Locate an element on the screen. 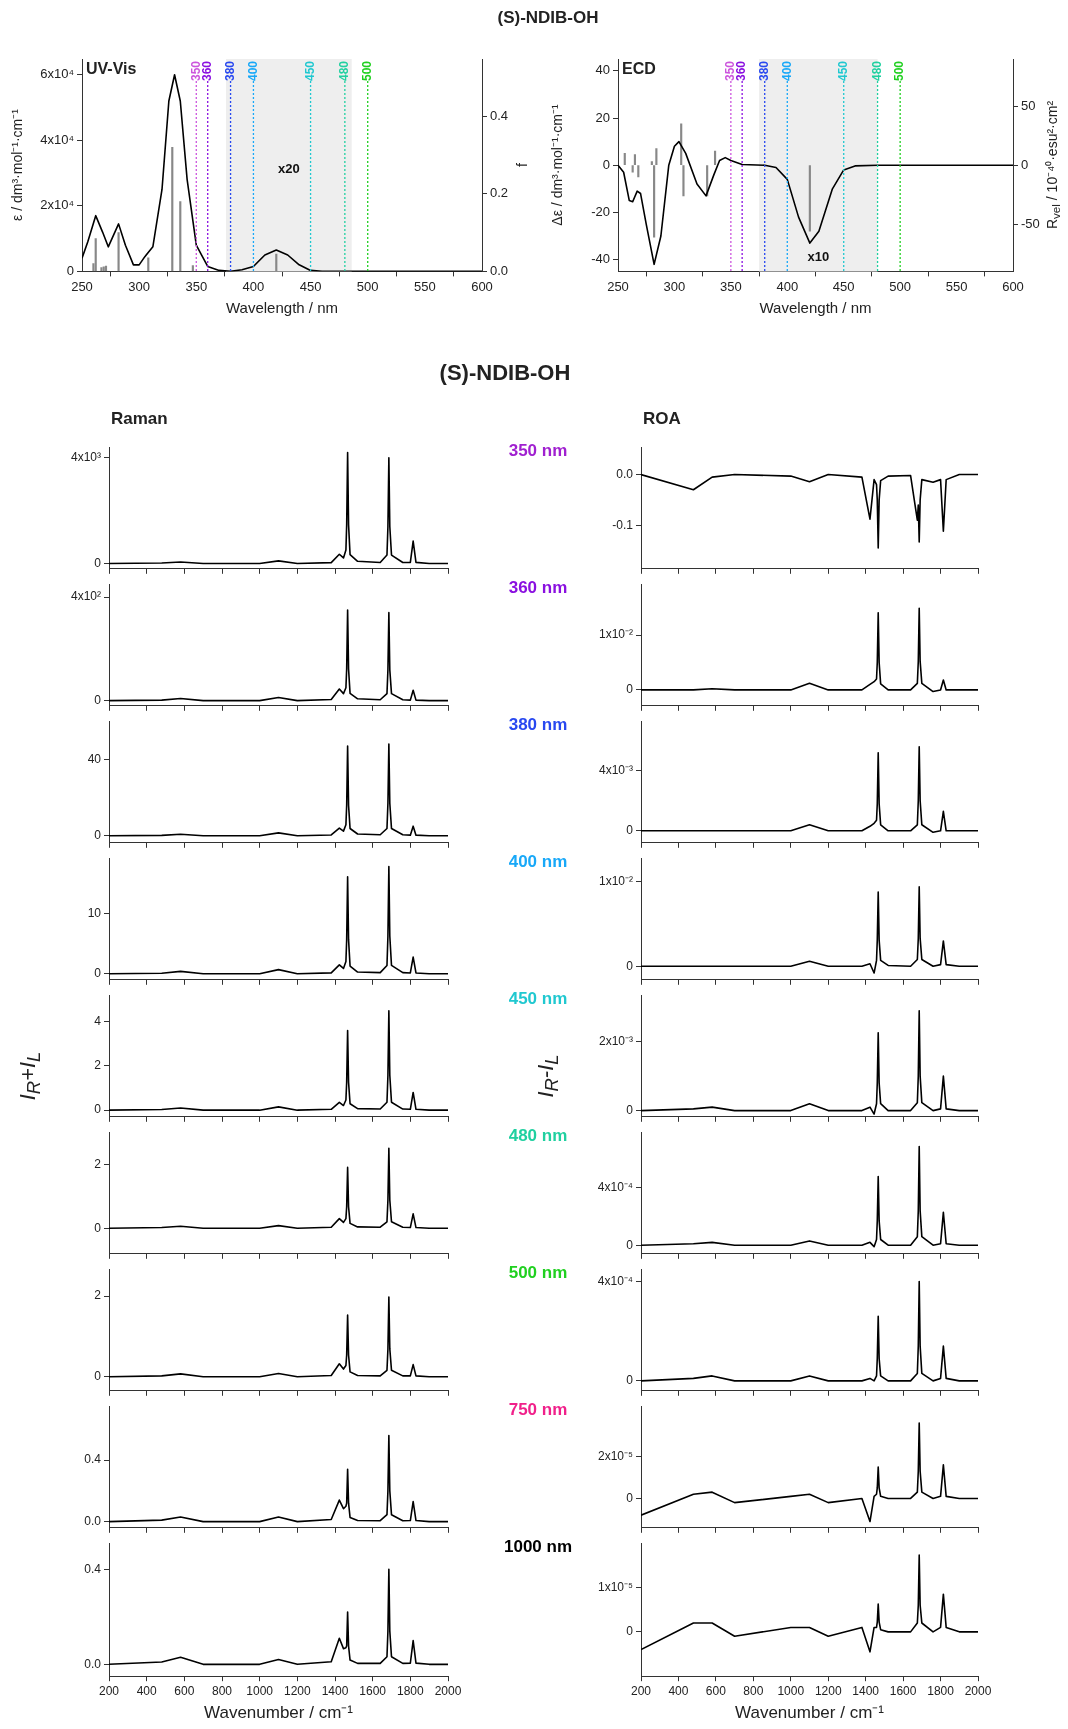  band-label: x20 is located at coordinates (289, 169).